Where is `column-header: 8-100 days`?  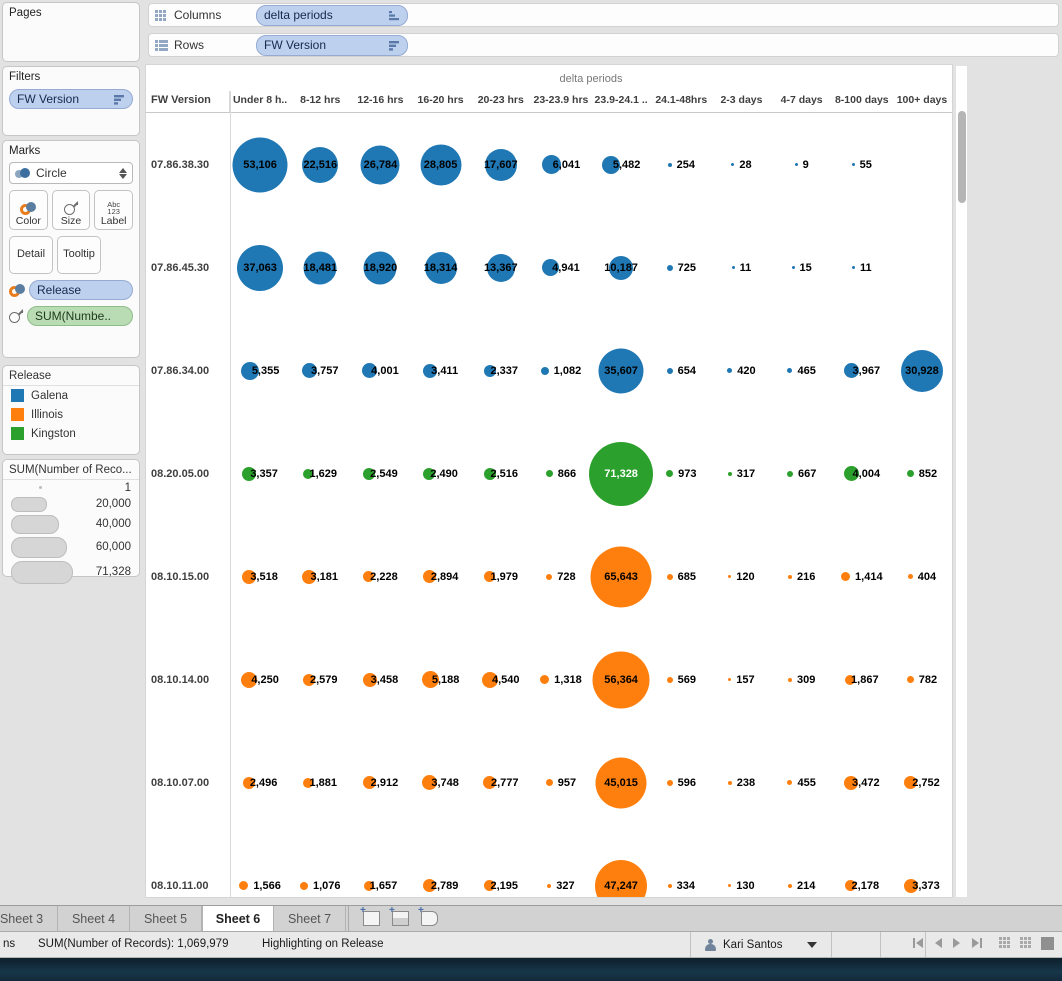
column-header: 8-100 days is located at coordinates (861, 100).